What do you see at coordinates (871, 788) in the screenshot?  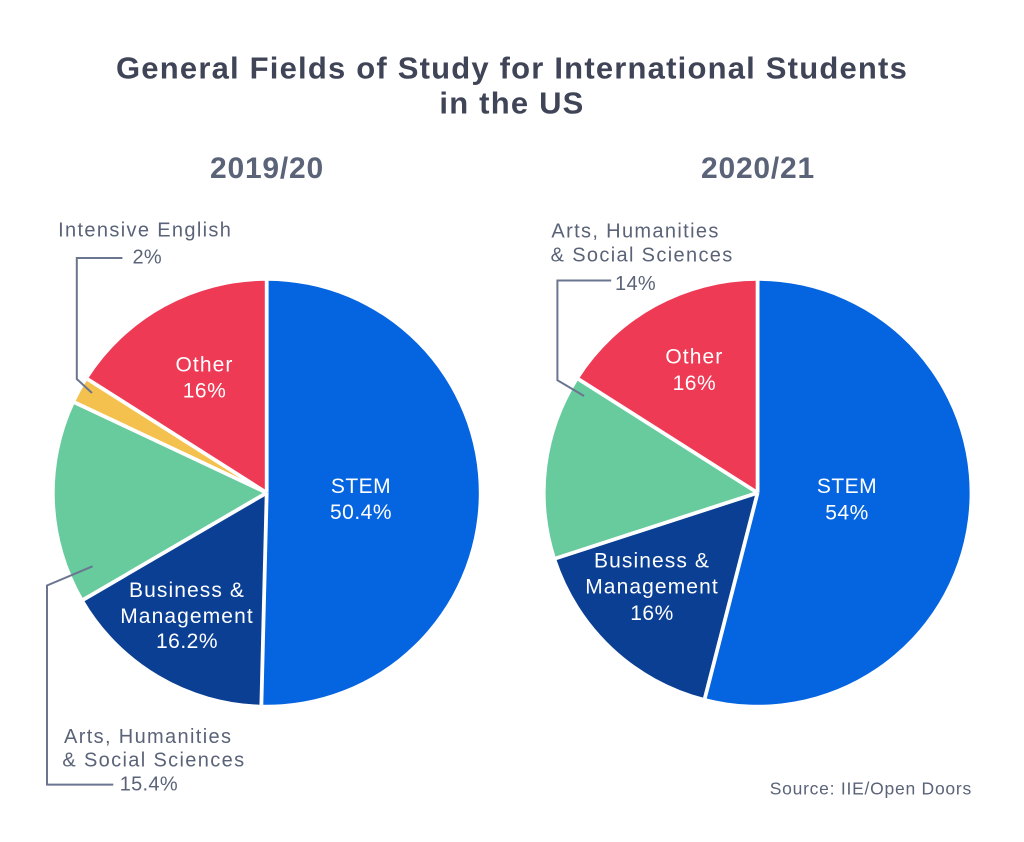 I see `svg-text: Source: IIE/Open Doors` at bounding box center [871, 788].